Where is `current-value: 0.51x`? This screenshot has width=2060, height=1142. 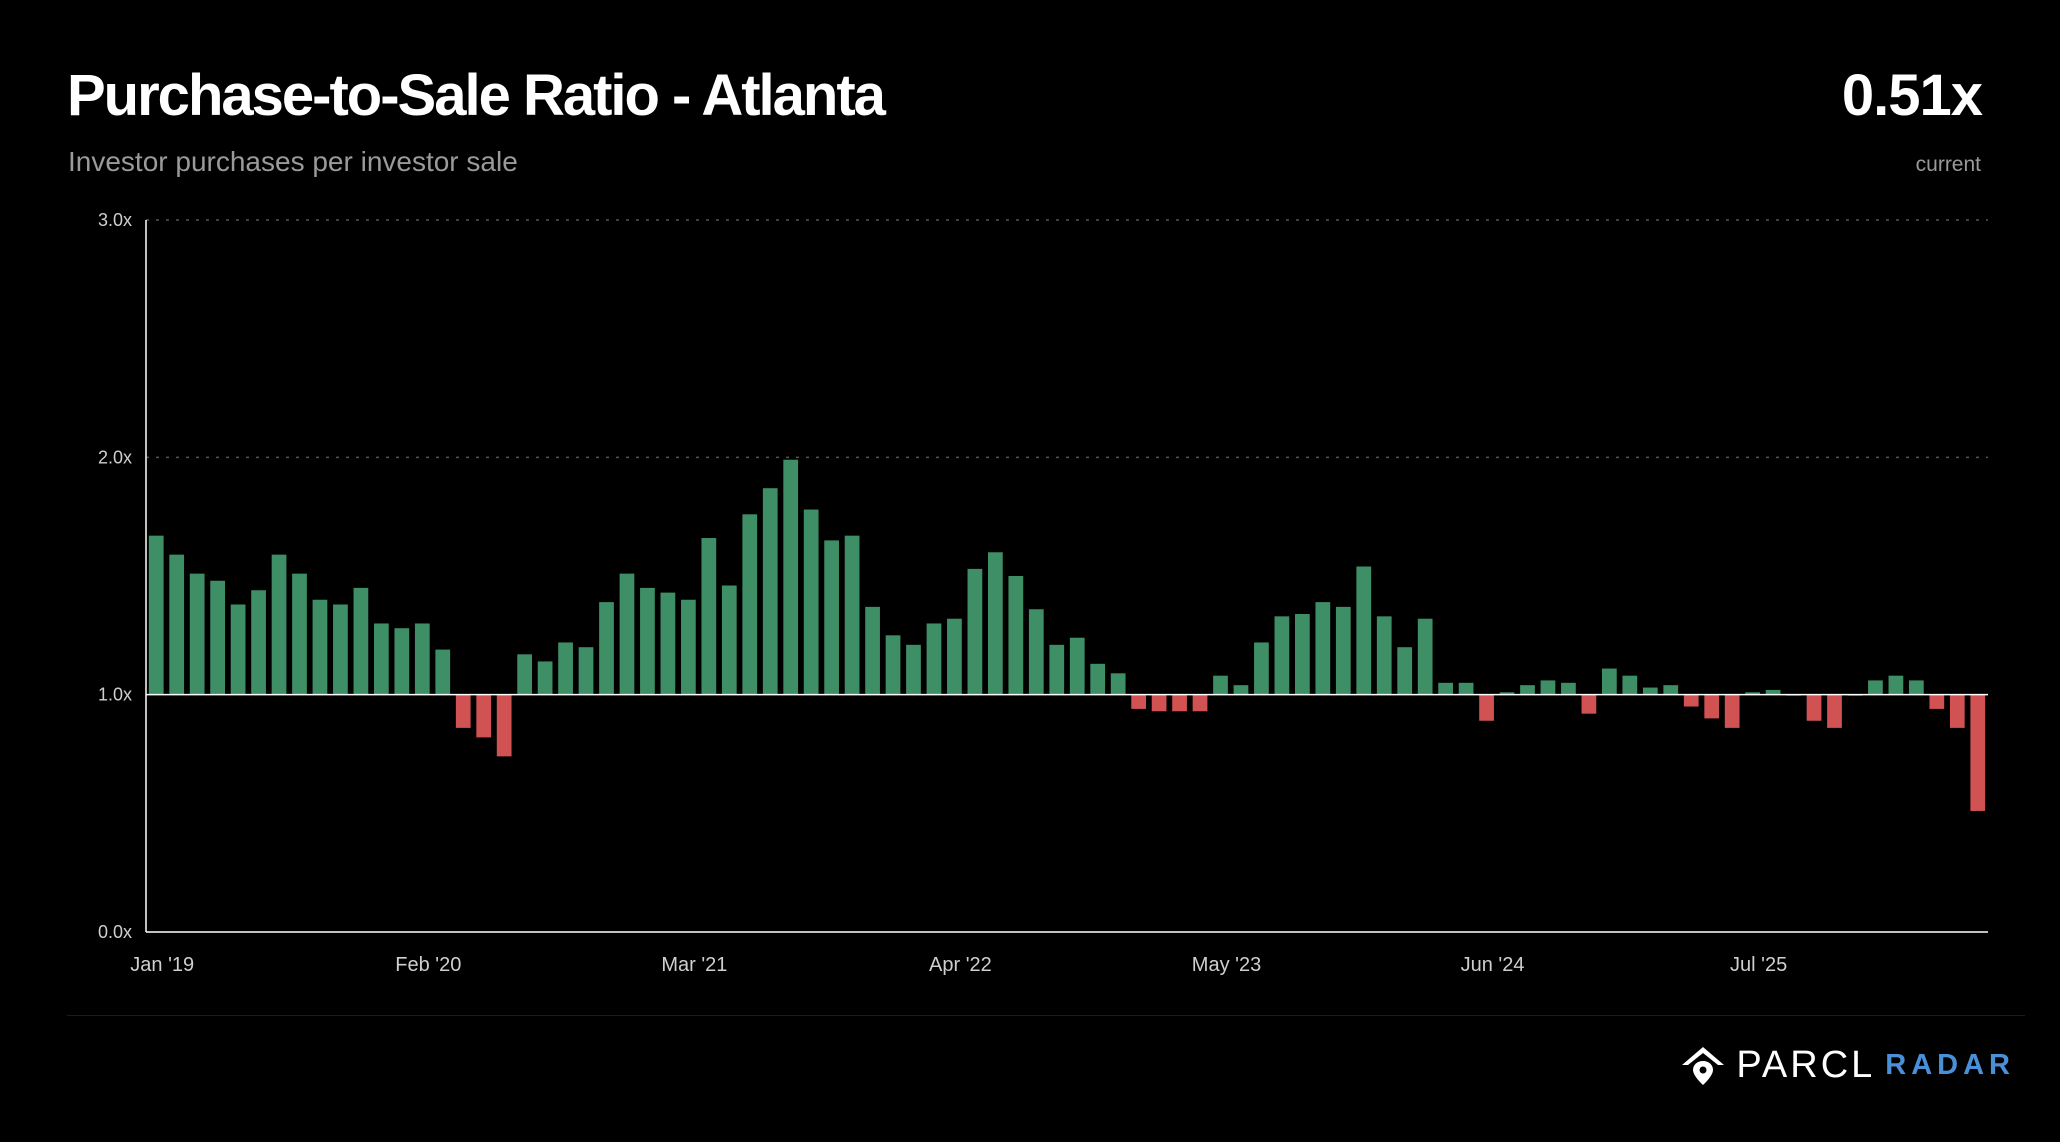
current-value: 0.51x is located at coordinates (1912, 95).